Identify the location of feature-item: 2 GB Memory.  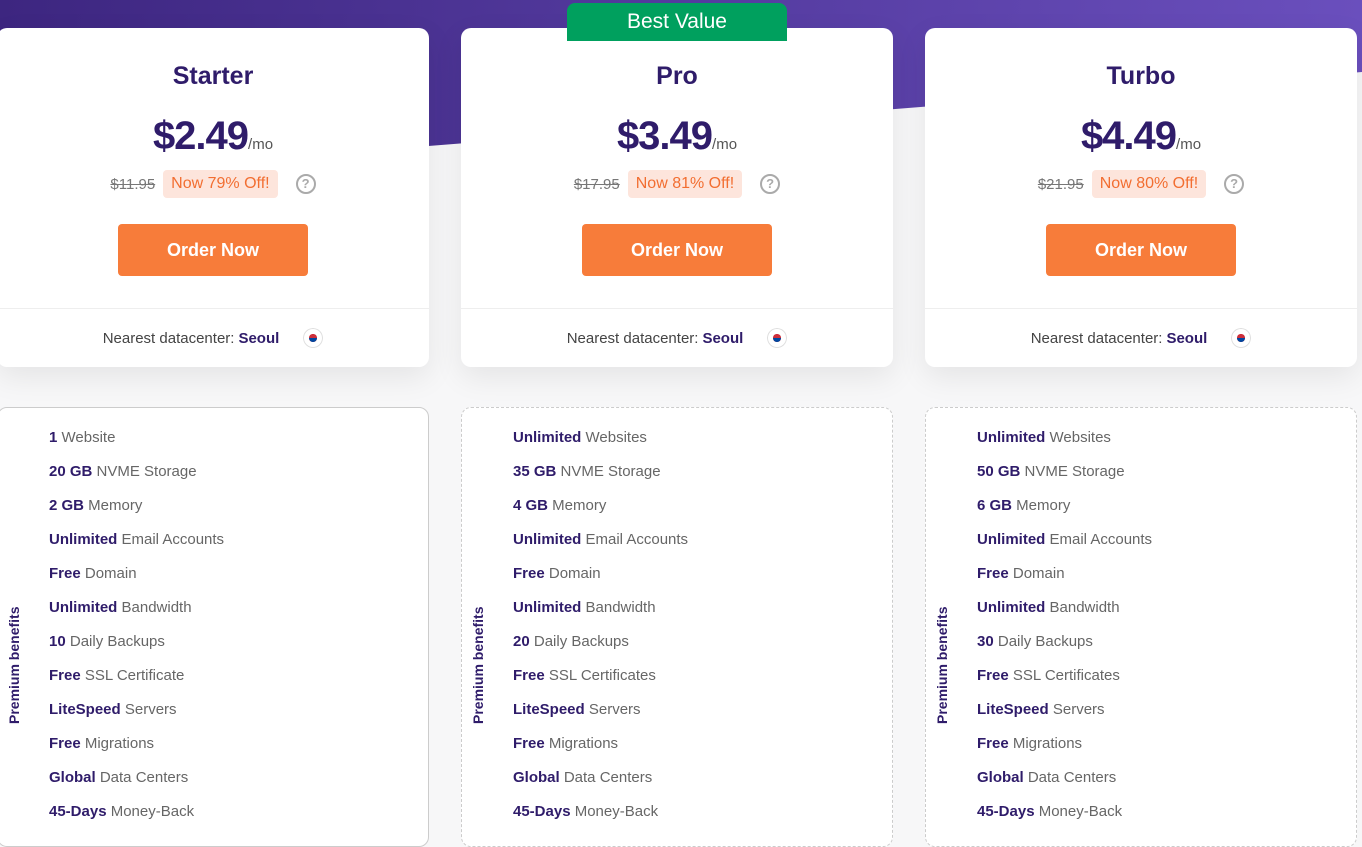
(96, 505).